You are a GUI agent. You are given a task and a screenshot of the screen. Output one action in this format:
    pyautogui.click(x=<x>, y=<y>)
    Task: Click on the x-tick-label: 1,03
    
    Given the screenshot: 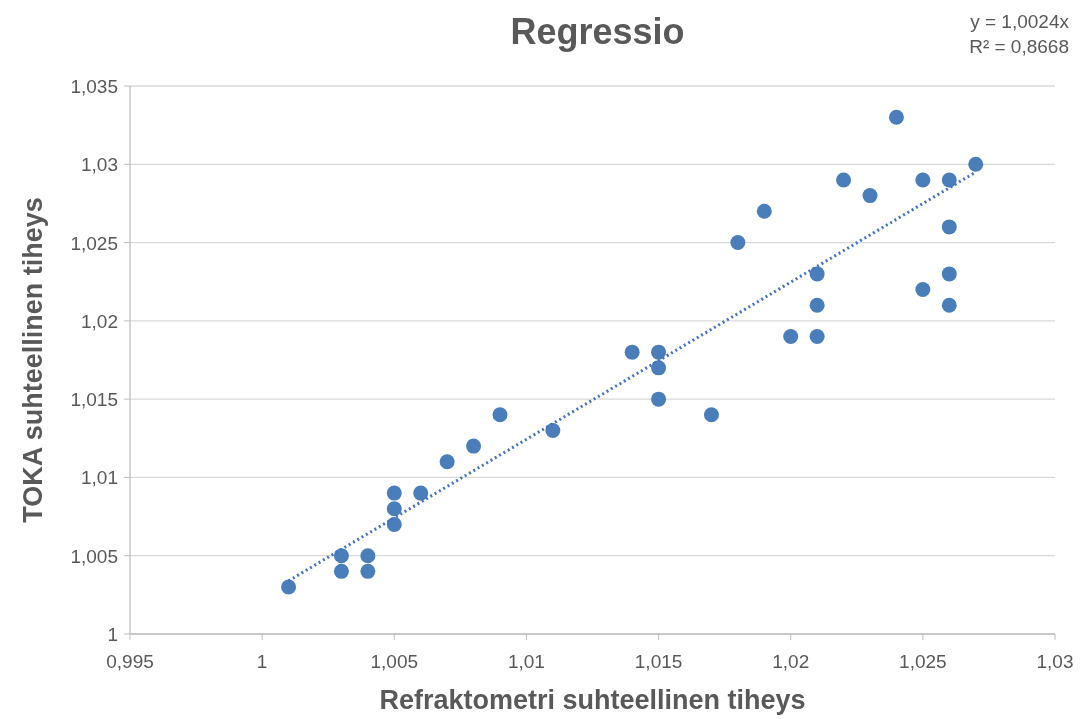 What is the action you would take?
    pyautogui.click(x=1055, y=661)
    